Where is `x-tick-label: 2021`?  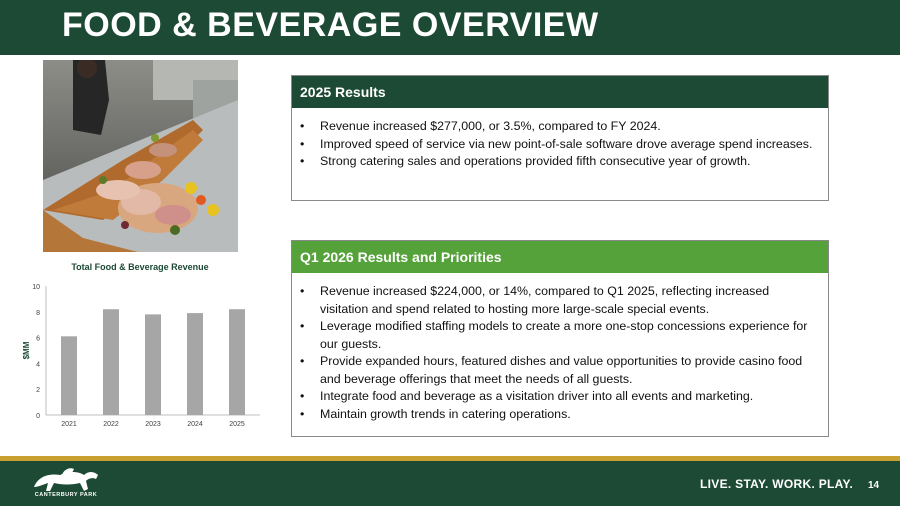
x-tick-label: 2021 is located at coordinates (69, 424).